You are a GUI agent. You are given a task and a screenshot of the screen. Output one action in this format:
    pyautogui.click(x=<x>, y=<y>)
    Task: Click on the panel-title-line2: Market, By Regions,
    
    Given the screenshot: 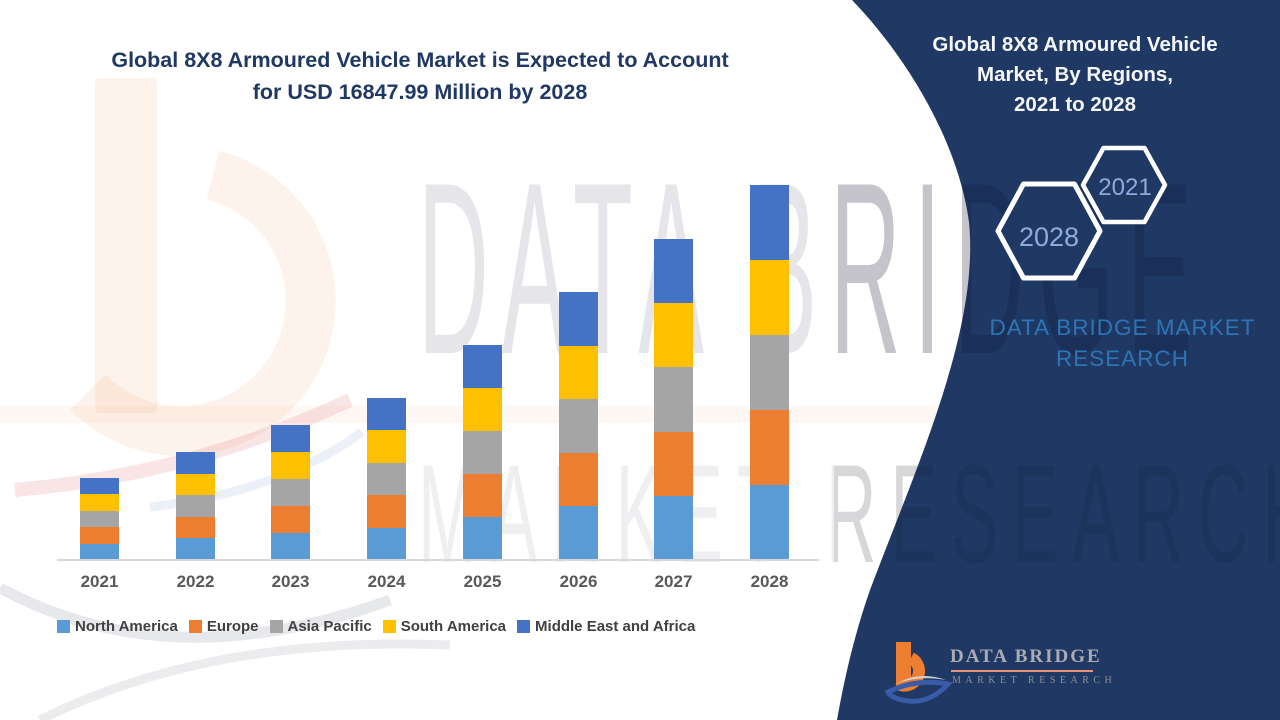 What is the action you would take?
    pyautogui.click(x=1075, y=74)
    